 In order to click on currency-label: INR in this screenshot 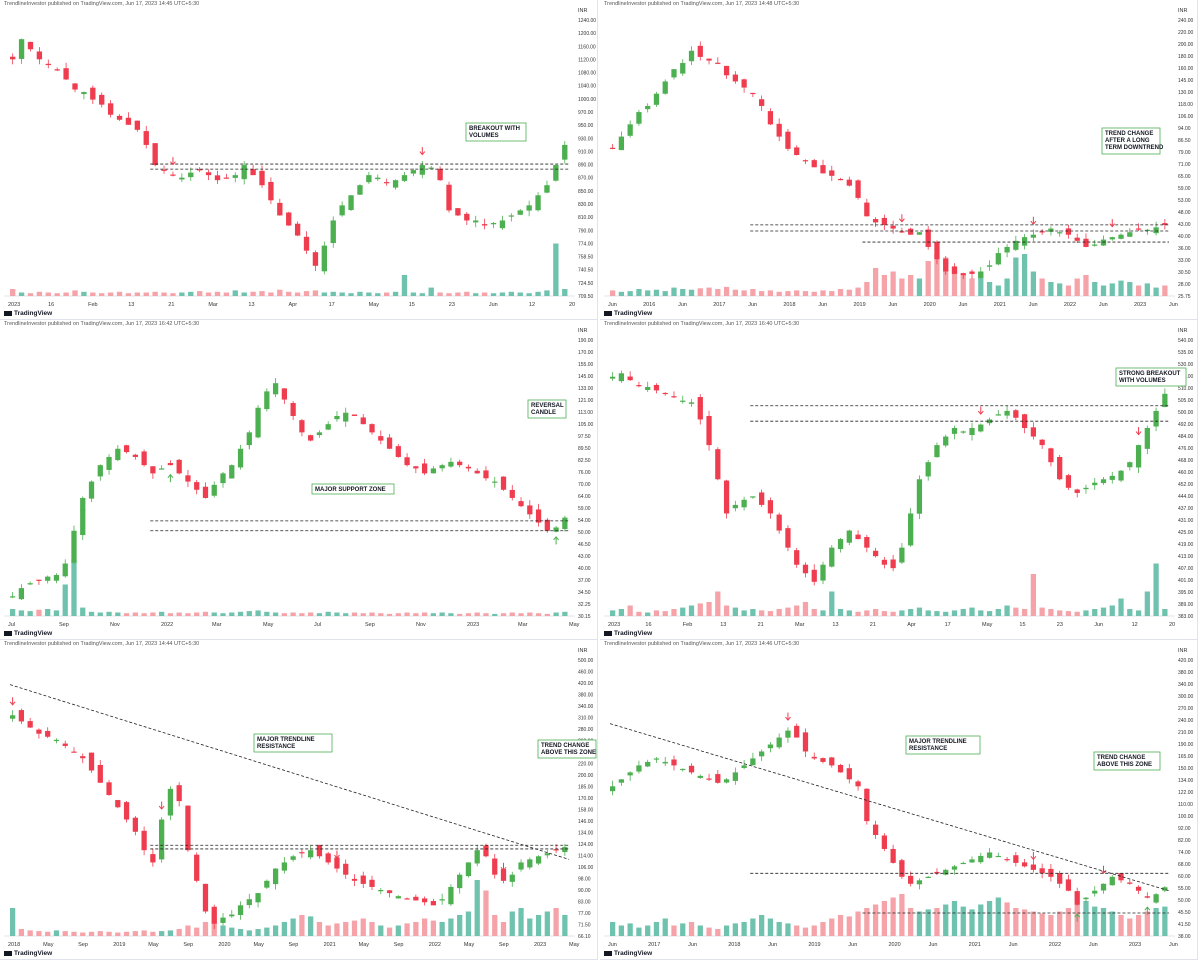, I will do `click(1183, 331)`.